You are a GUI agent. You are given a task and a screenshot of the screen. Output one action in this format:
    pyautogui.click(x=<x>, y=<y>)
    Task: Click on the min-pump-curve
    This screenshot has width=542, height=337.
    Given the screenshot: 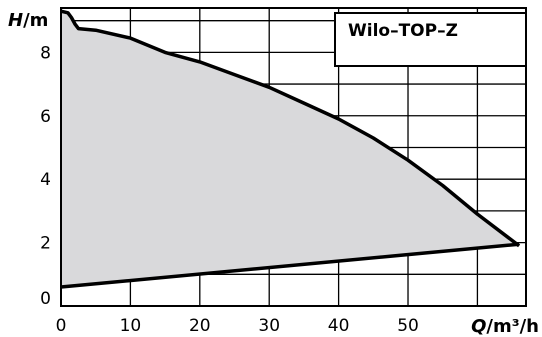 What is the action you would take?
    pyautogui.click(x=290, y=265)
    